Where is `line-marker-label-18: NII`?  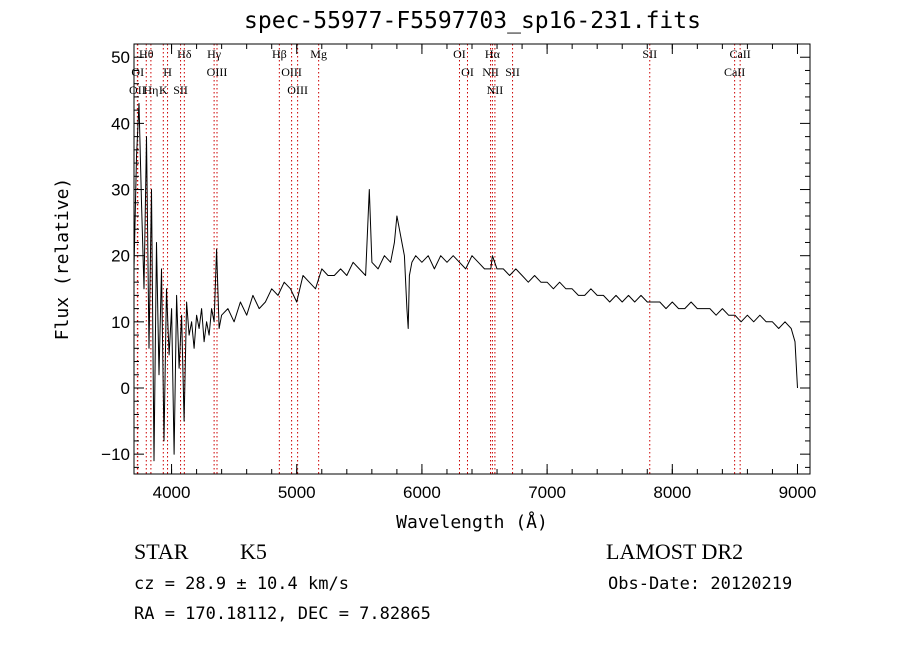
line-marker-label-18: NII is located at coordinates (495, 90).